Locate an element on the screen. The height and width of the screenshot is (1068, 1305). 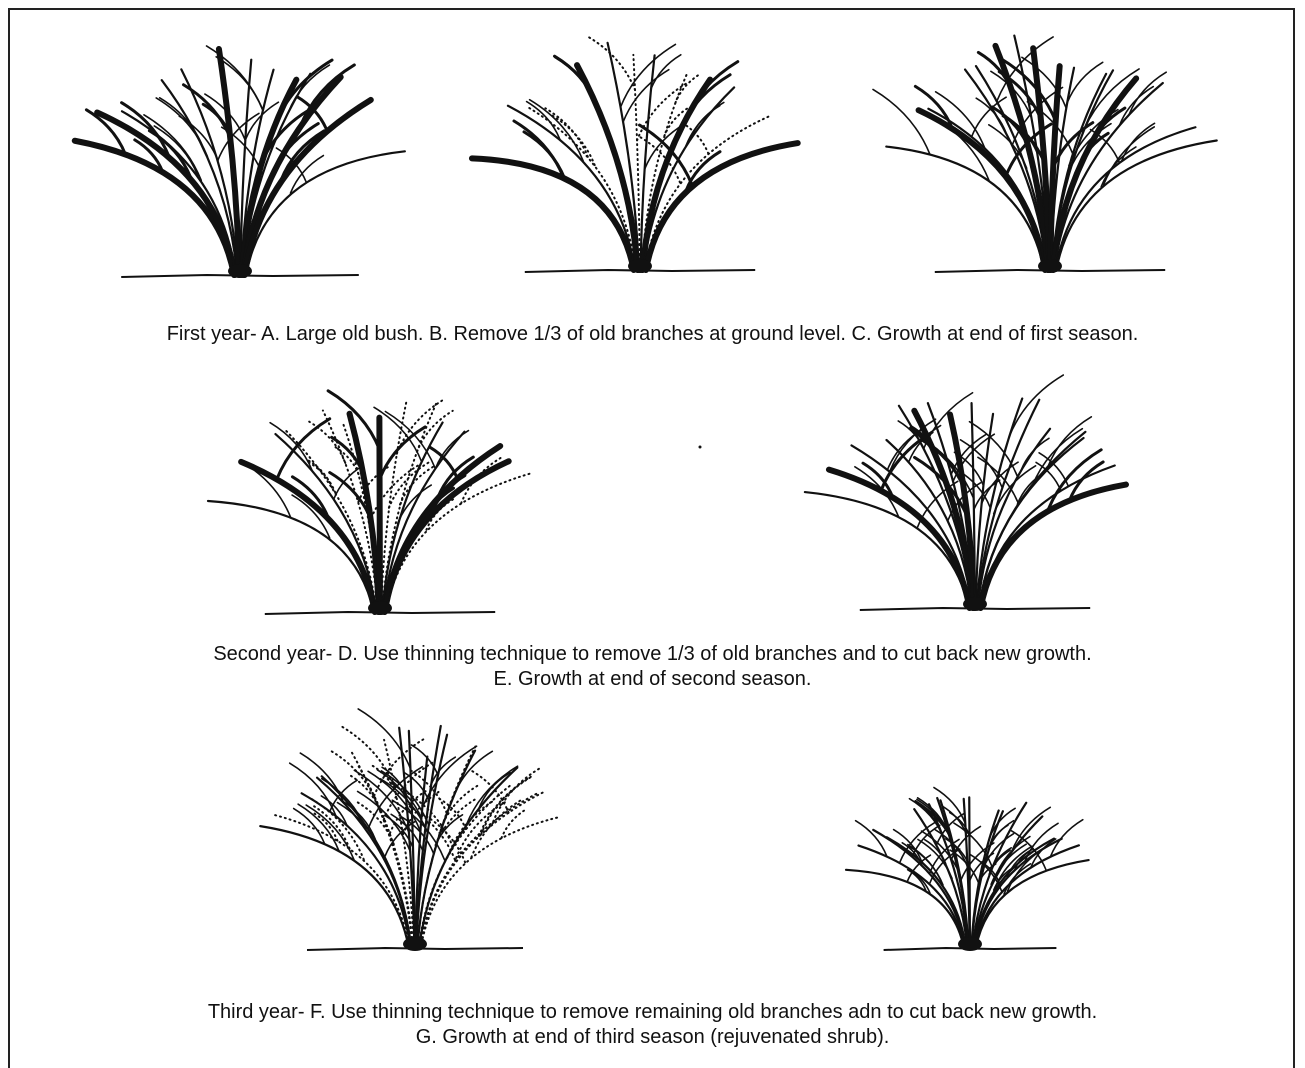
caption-second-year: E. Growth at end of second season. is located at coordinates (652, 679).